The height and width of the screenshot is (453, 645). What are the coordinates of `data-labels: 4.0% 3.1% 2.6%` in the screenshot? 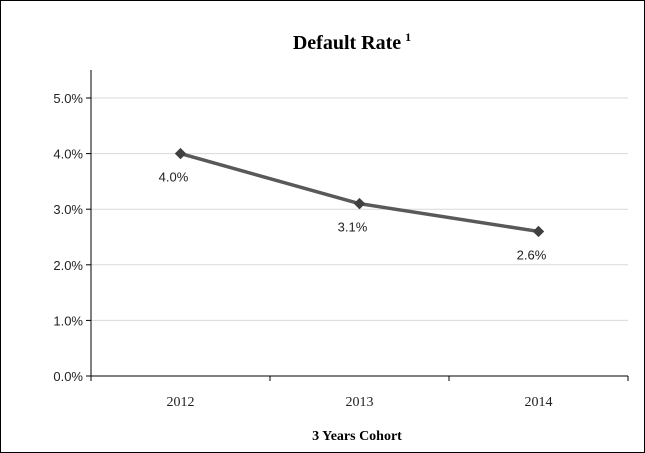 It's located at (353, 216).